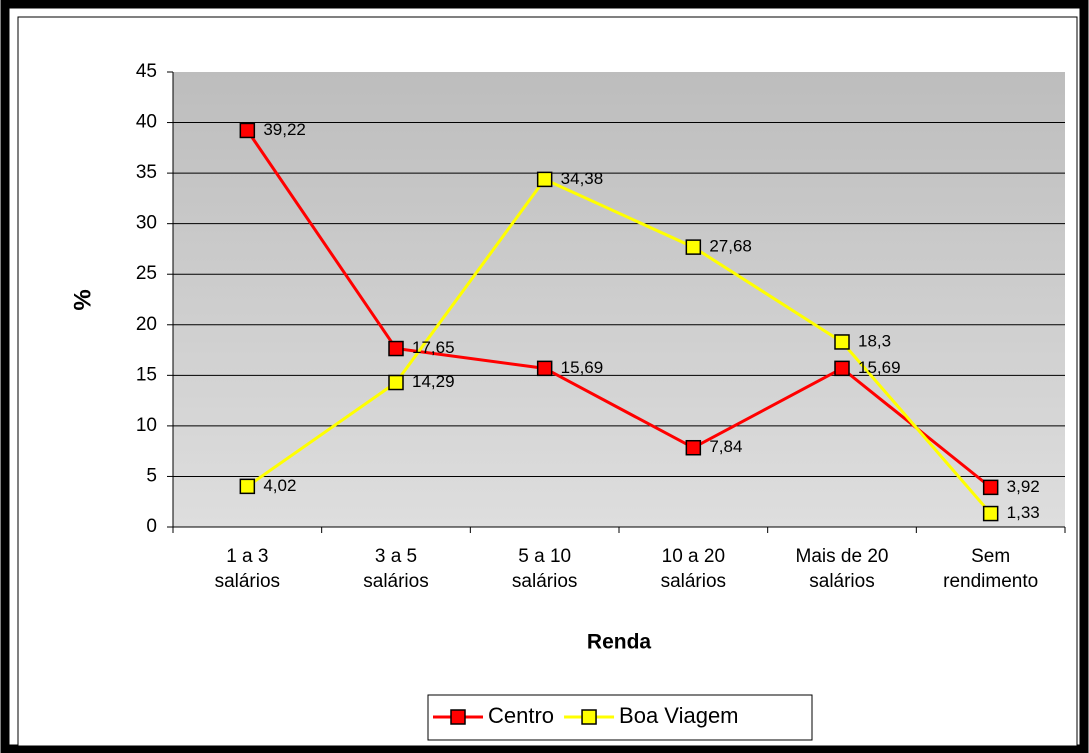 The width and height of the screenshot is (1089, 753). Describe the element at coordinates (619, 642) in the screenshot. I see `x-axis-title: Renda` at that location.